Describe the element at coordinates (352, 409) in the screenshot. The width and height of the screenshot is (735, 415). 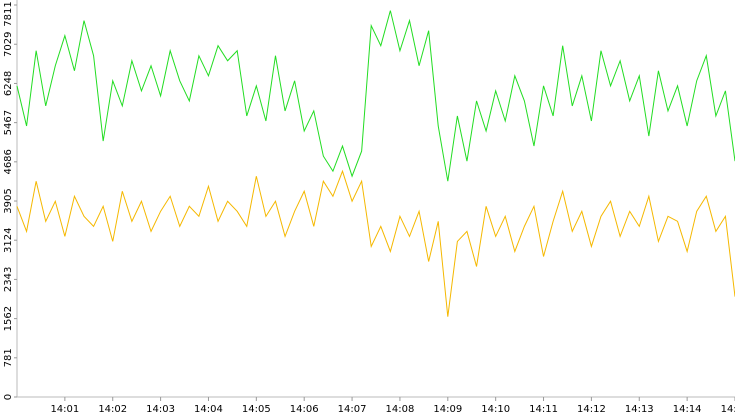
I see `x-tick-label: 14:07` at that location.